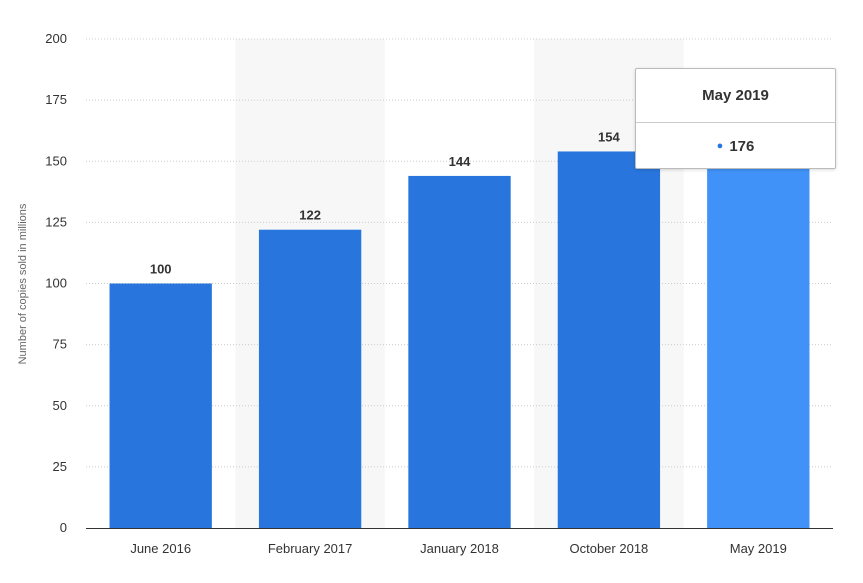 Image resolution: width=863 pixels, height=583 pixels. What do you see at coordinates (460, 161) in the screenshot?
I see `data-label: 144` at bounding box center [460, 161].